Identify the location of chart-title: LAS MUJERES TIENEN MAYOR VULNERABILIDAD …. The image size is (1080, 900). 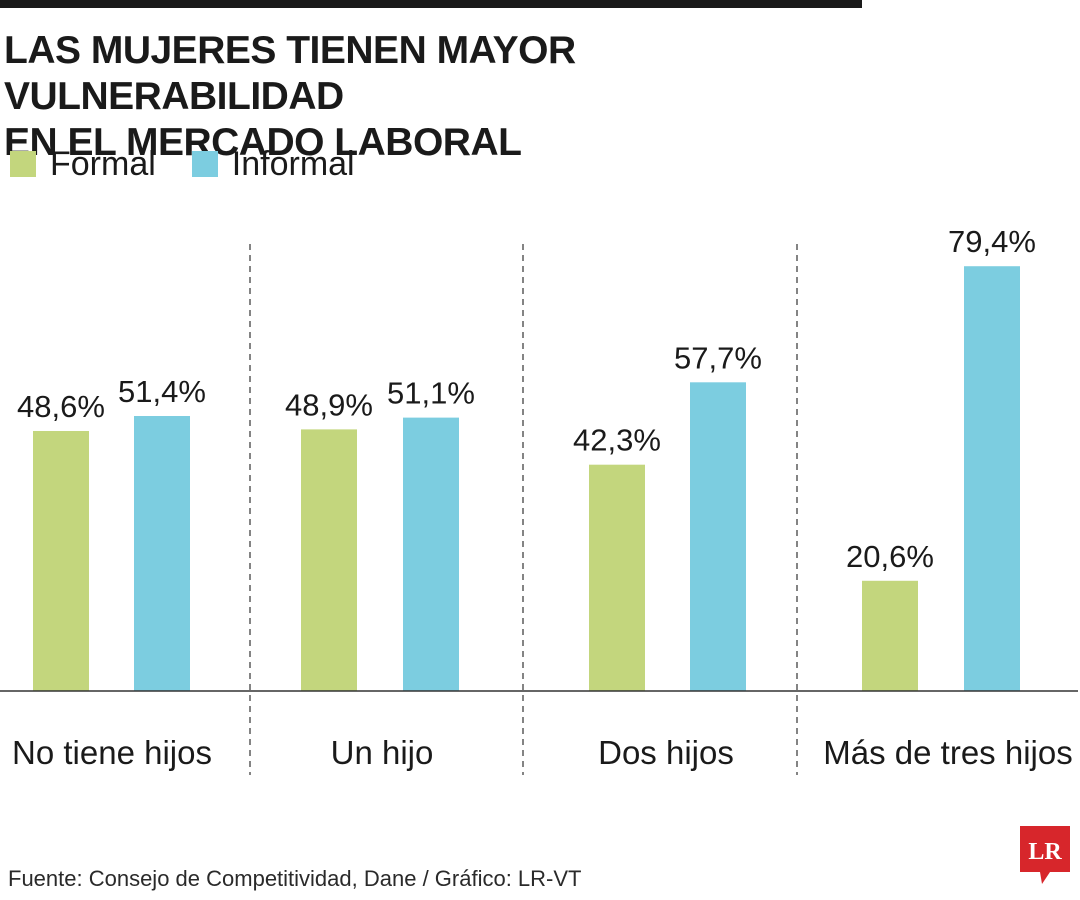
(454, 97).